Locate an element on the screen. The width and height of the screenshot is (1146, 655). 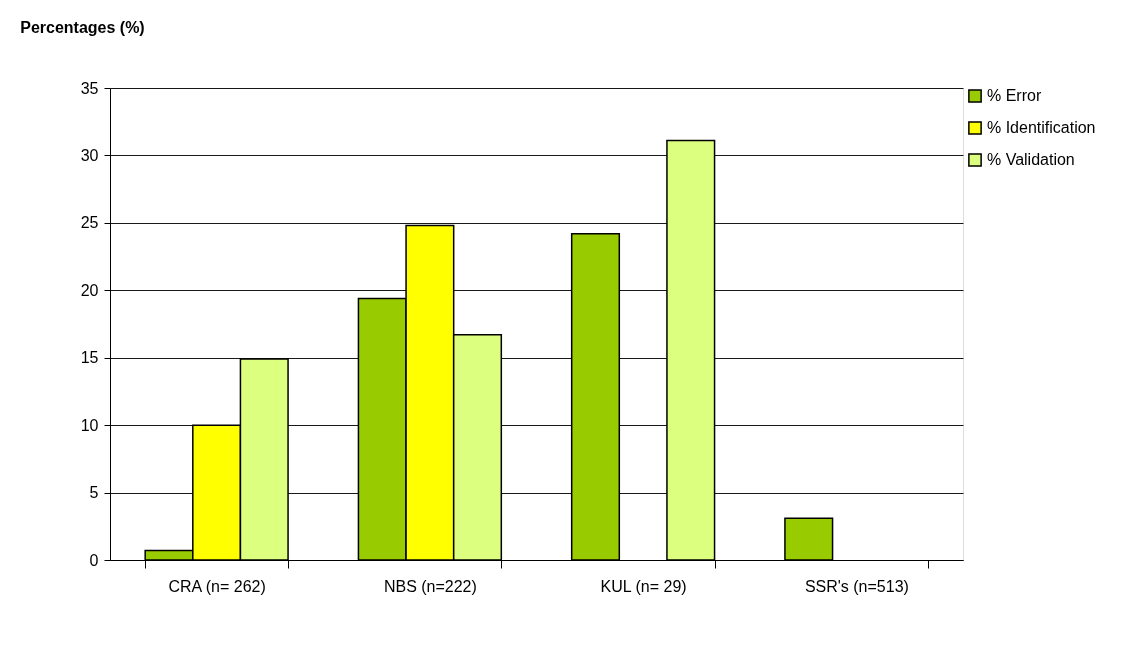
y-tick-label: 5 is located at coordinates (94, 493).